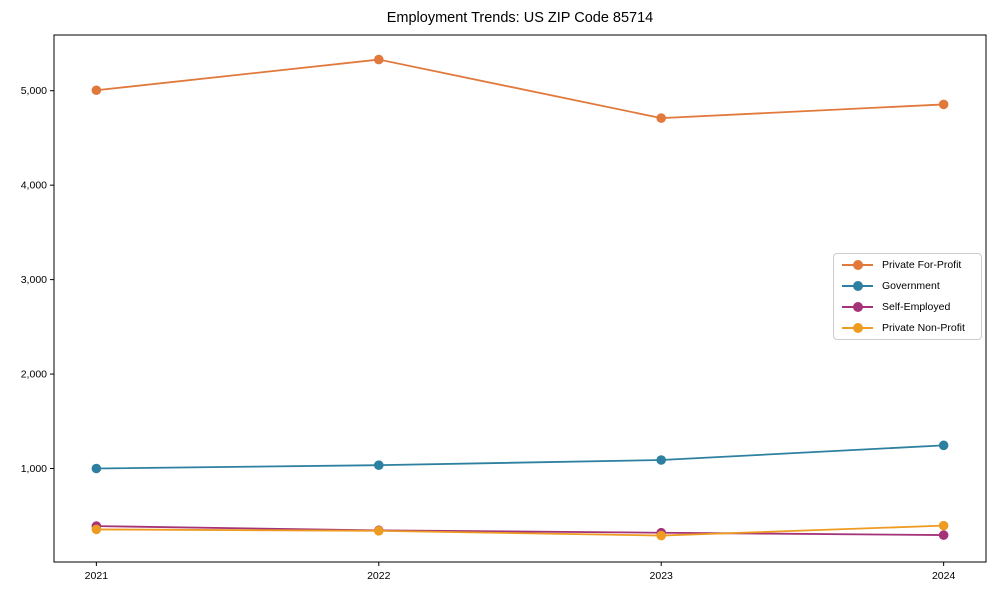 This screenshot has width=1000, height=600. I want to click on legend-label: Private Non-Profit, so click(923, 327).